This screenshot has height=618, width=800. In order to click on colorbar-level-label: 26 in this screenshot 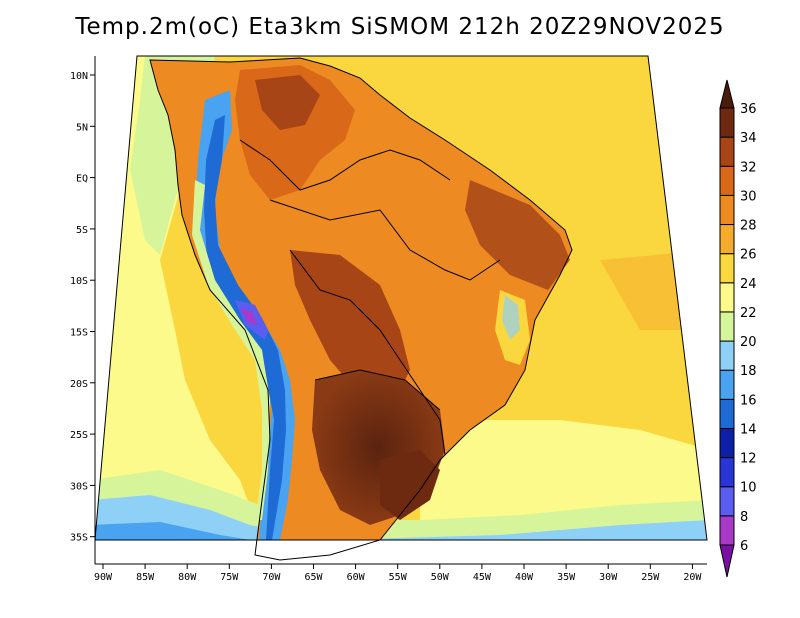, I will do `click(748, 255)`.